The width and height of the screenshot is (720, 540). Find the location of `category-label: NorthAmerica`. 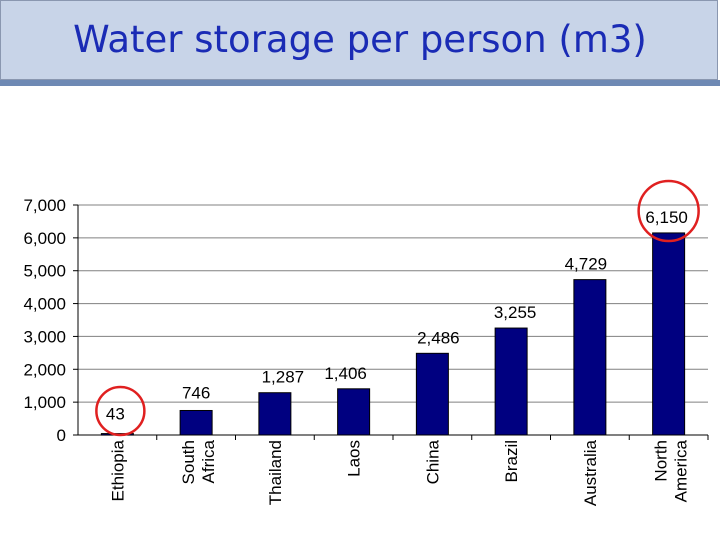

category-label: NorthAmerica is located at coordinates (671, 470).